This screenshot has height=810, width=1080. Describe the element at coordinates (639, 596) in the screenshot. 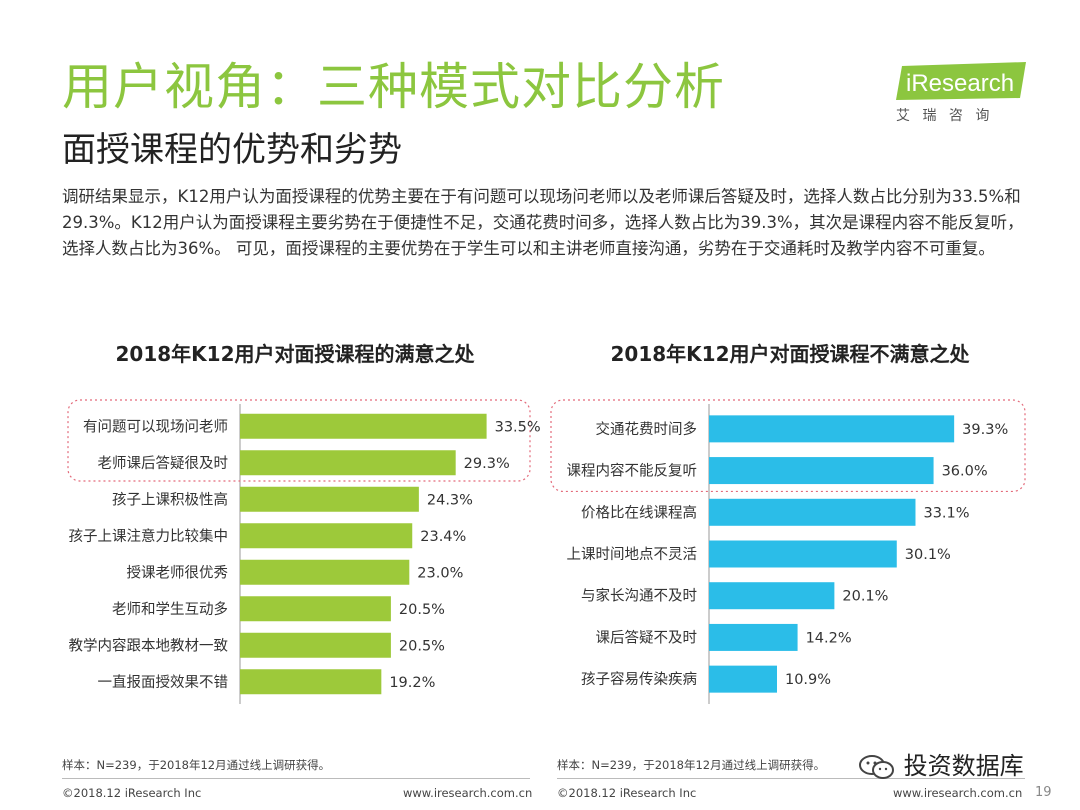

I see `category-label: 与家长沟通不及时` at that location.